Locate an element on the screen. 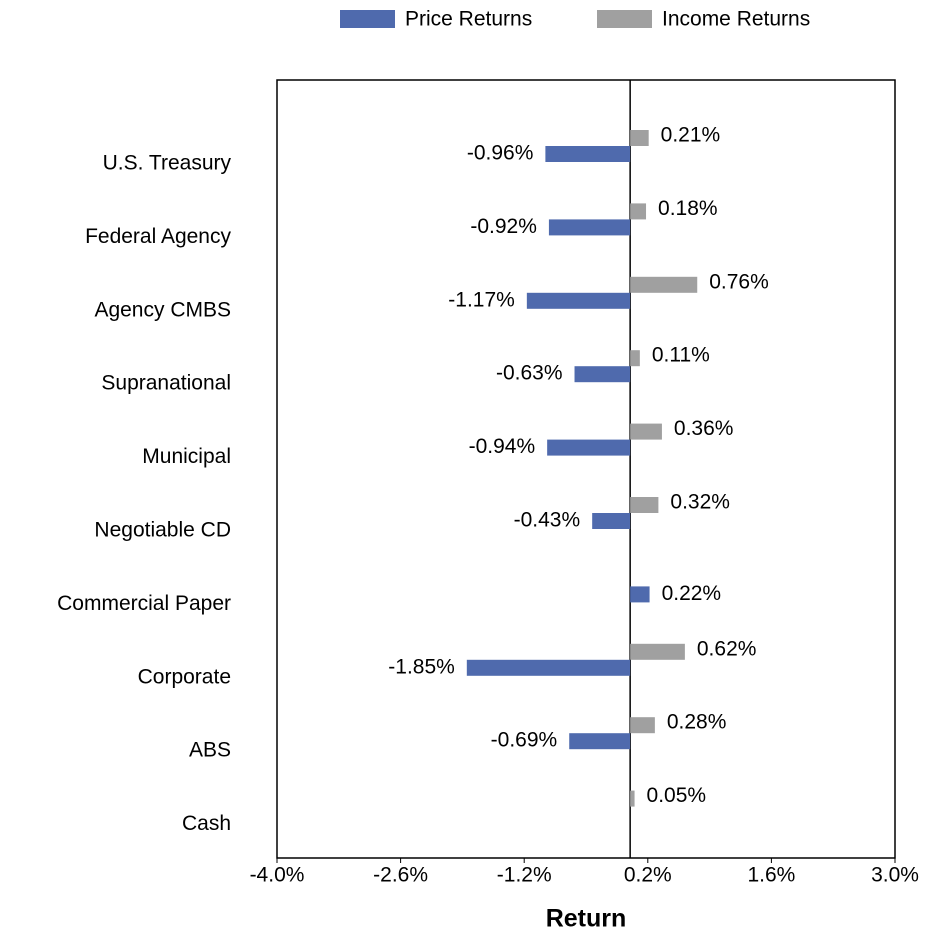  y-tick-label: ABS is located at coordinates (210, 750).